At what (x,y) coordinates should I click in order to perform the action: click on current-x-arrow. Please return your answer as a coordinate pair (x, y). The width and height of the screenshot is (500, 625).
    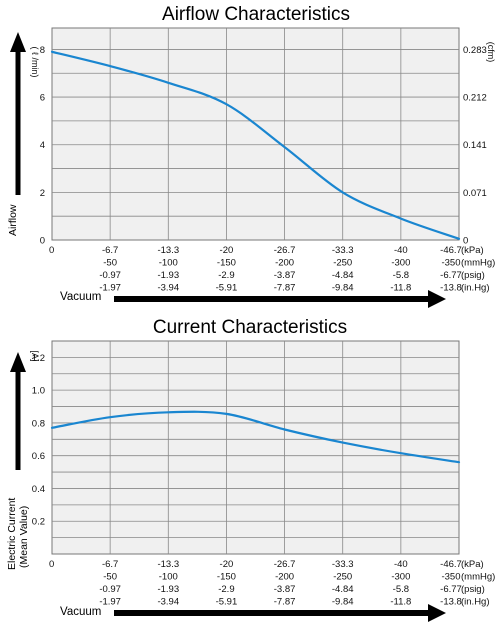
    Looking at the image, I should click on (280, 613).